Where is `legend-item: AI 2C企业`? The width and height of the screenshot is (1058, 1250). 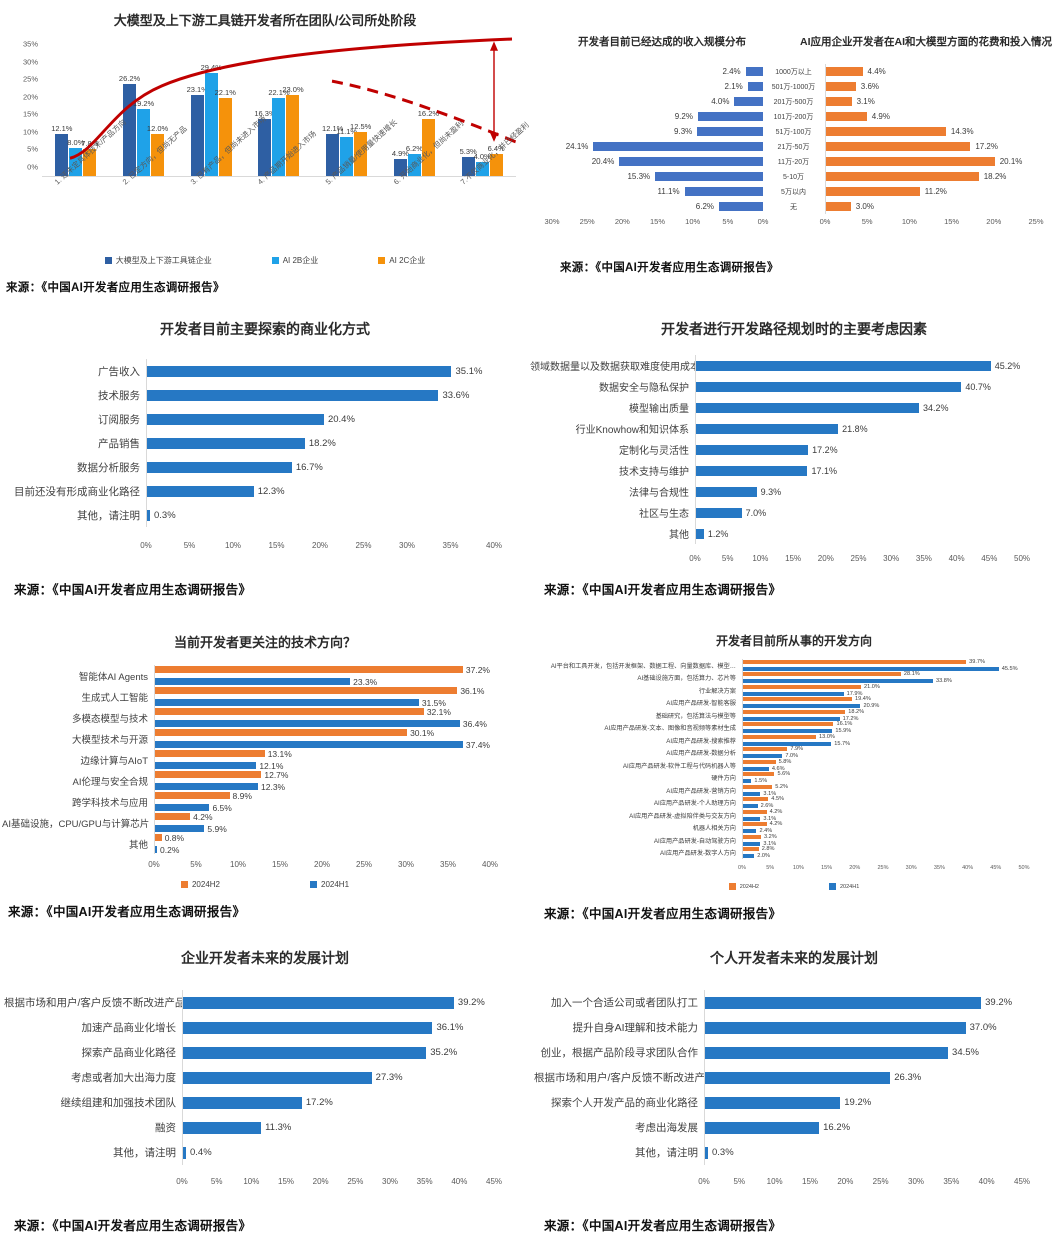 legend-item: AI 2C企业 is located at coordinates (401, 260).